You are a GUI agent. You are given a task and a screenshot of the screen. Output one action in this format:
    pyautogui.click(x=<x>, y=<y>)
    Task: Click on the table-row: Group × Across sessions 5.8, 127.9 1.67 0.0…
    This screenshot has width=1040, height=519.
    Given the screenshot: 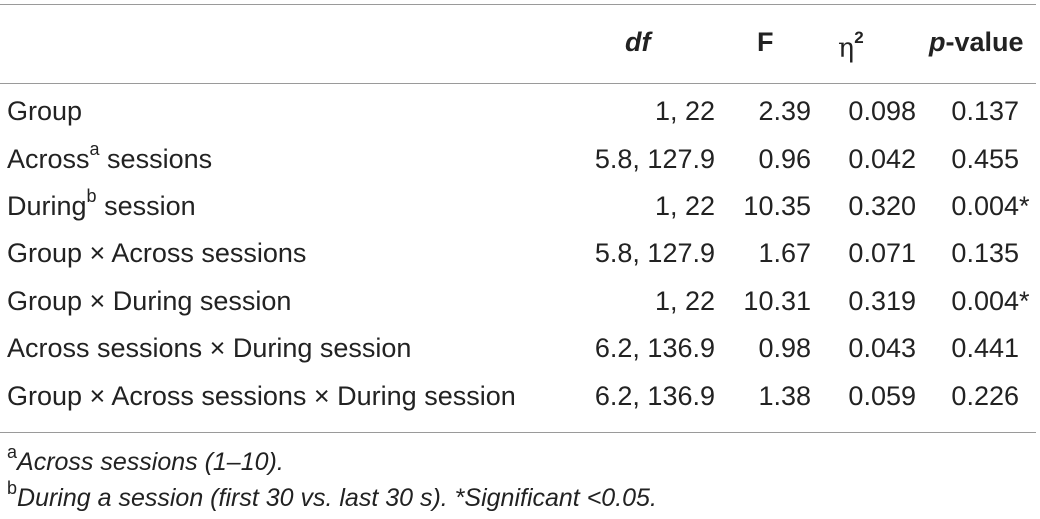 What is the action you would take?
    pyautogui.click(x=516, y=253)
    